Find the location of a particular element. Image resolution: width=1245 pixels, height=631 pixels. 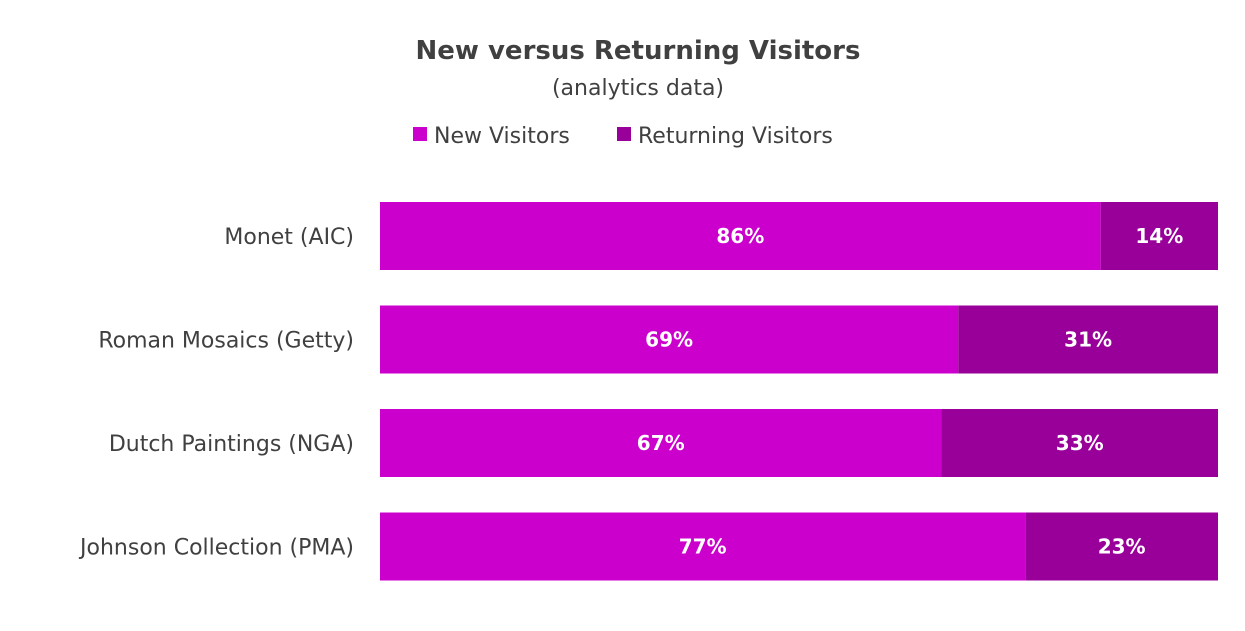

bar-returning-visitors-johnson-collection-pma is located at coordinates (1121, 546).